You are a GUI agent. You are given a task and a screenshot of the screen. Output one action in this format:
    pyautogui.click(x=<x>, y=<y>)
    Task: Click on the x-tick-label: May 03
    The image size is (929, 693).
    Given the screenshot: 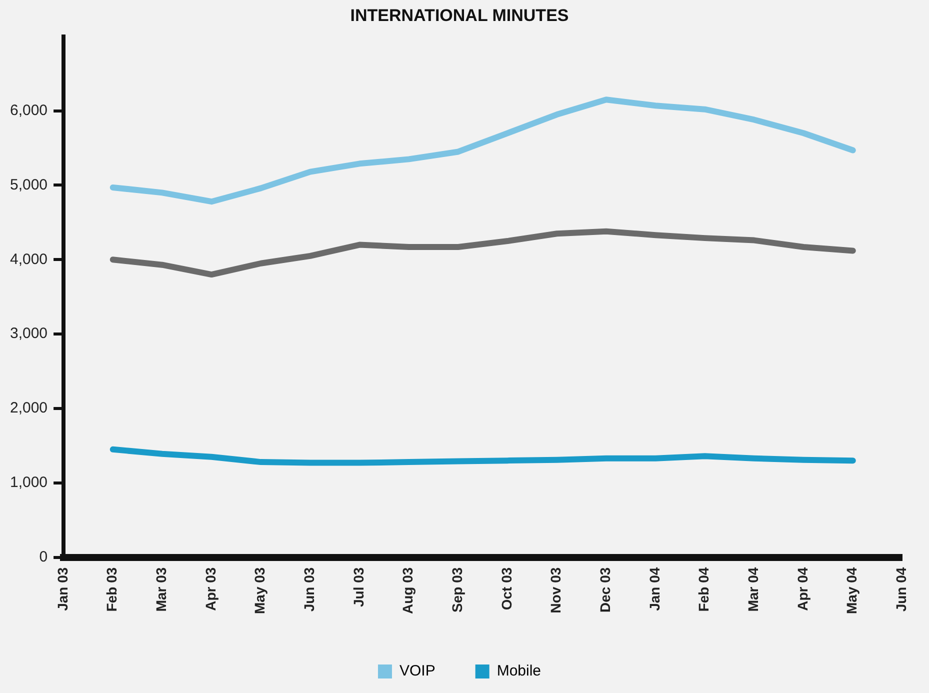 What is the action you would take?
    pyautogui.click(x=260, y=590)
    